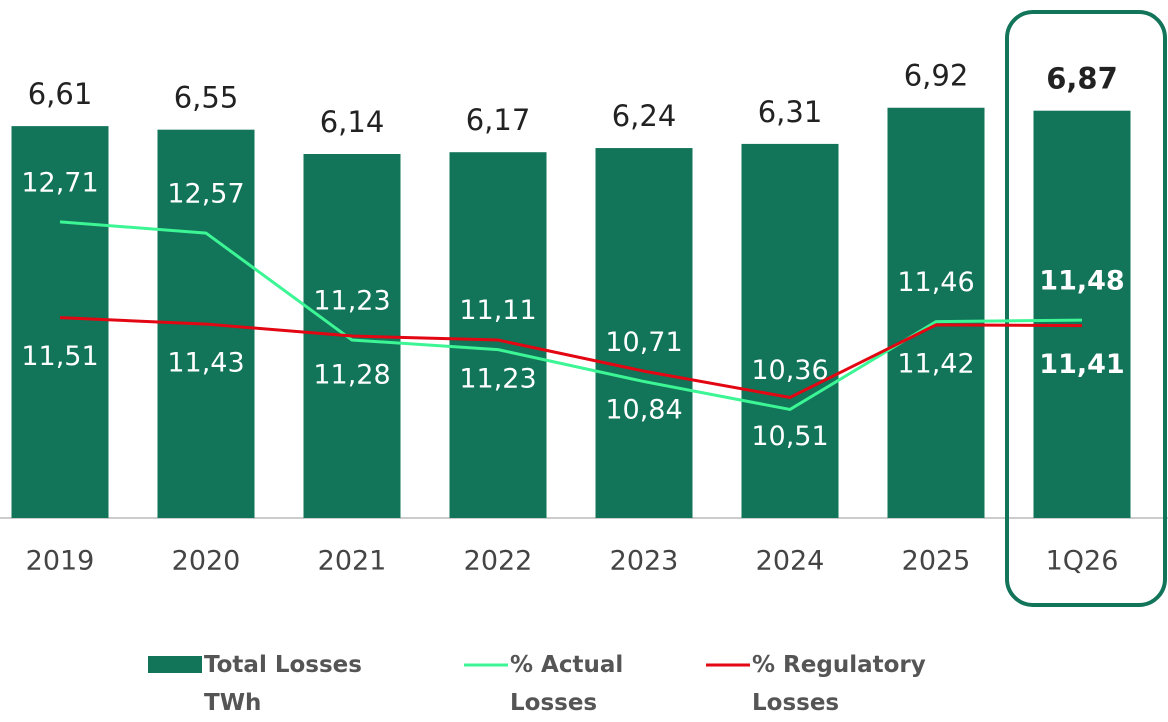 Image resolution: width=1168 pixels, height=722 pixels. Describe the element at coordinates (59, 356) in the screenshot. I see `line-value-label: 11,51` at that location.